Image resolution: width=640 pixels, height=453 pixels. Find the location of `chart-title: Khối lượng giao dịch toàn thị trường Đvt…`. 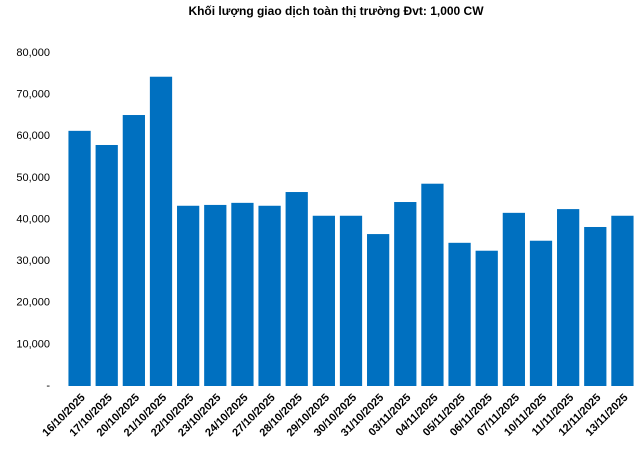

chart-title: Khối lượng giao dịch toàn thị trường Đvt… is located at coordinates (336, 11).